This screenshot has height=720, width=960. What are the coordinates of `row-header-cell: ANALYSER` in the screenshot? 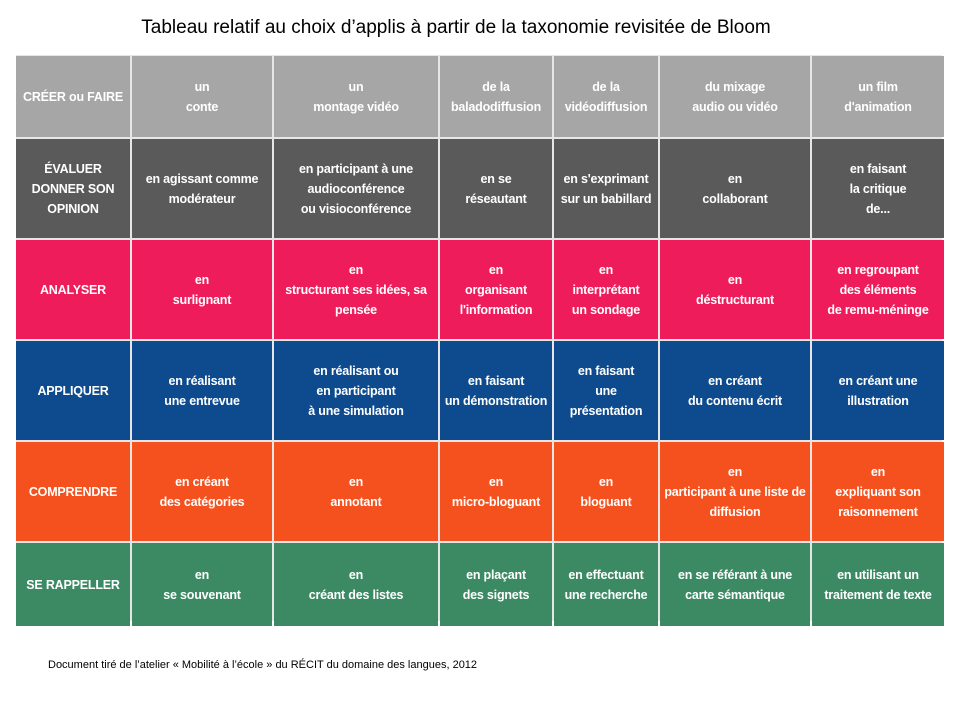 It's located at (73, 289).